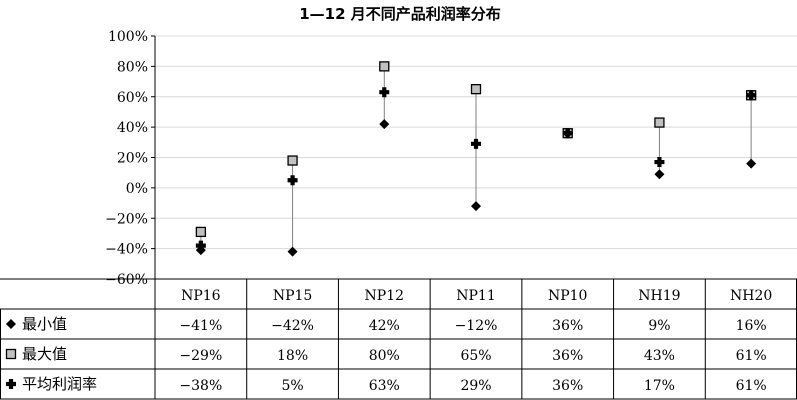  I want to click on table-cell: 80%, so click(384, 356).